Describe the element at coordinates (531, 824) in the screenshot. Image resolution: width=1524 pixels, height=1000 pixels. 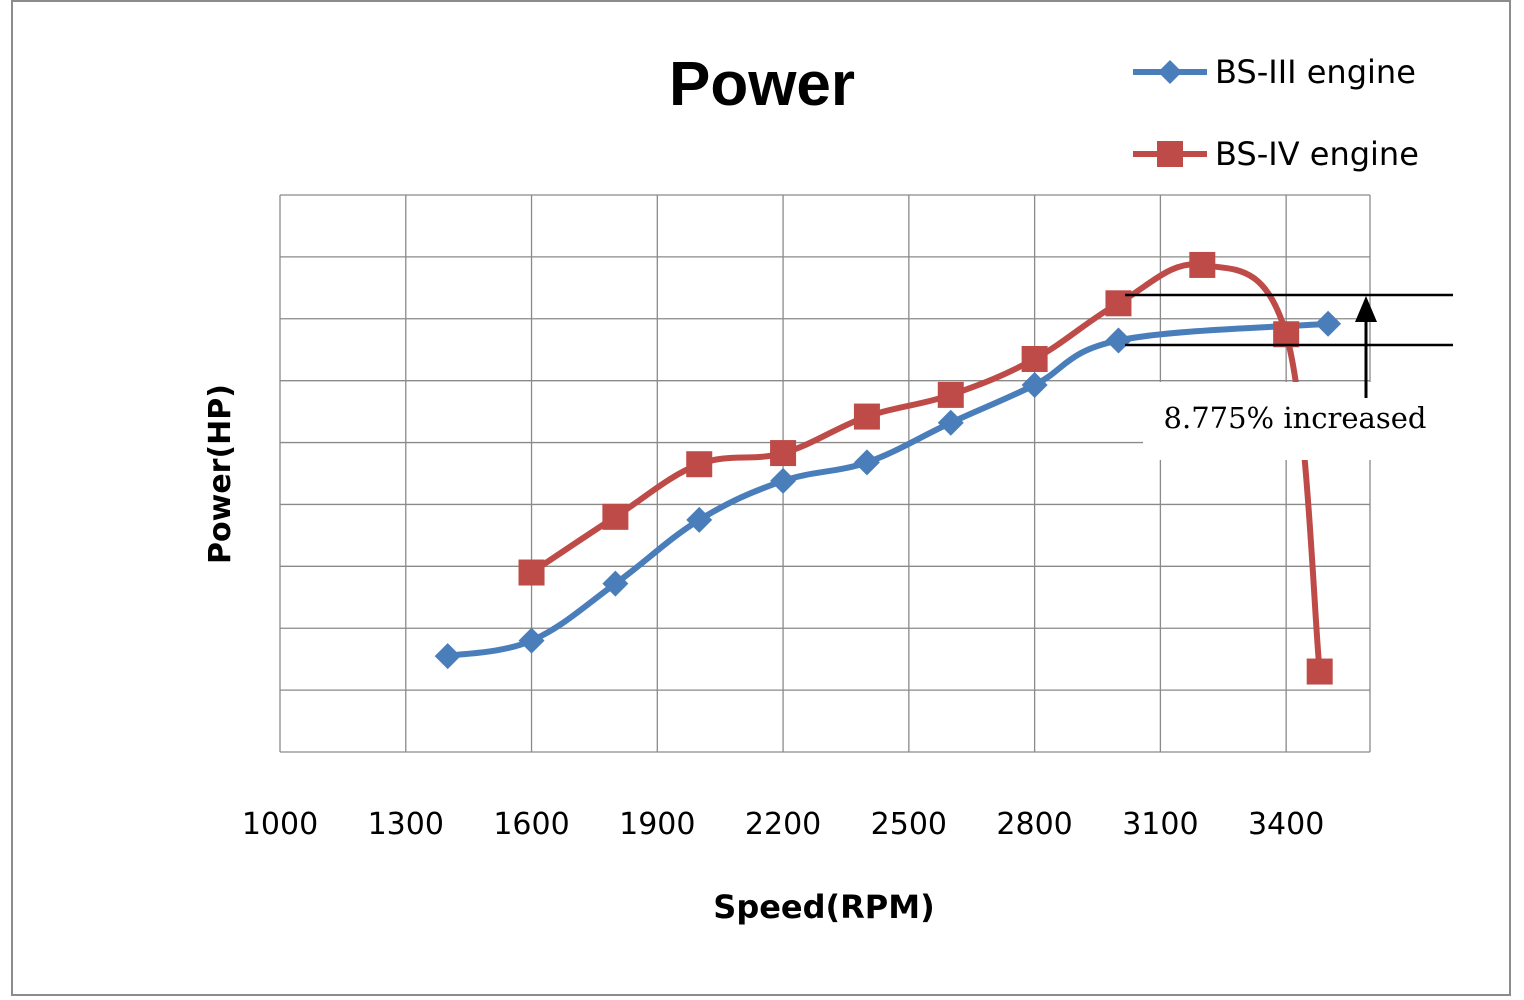
I see `x-tick-label: 1600` at that location.